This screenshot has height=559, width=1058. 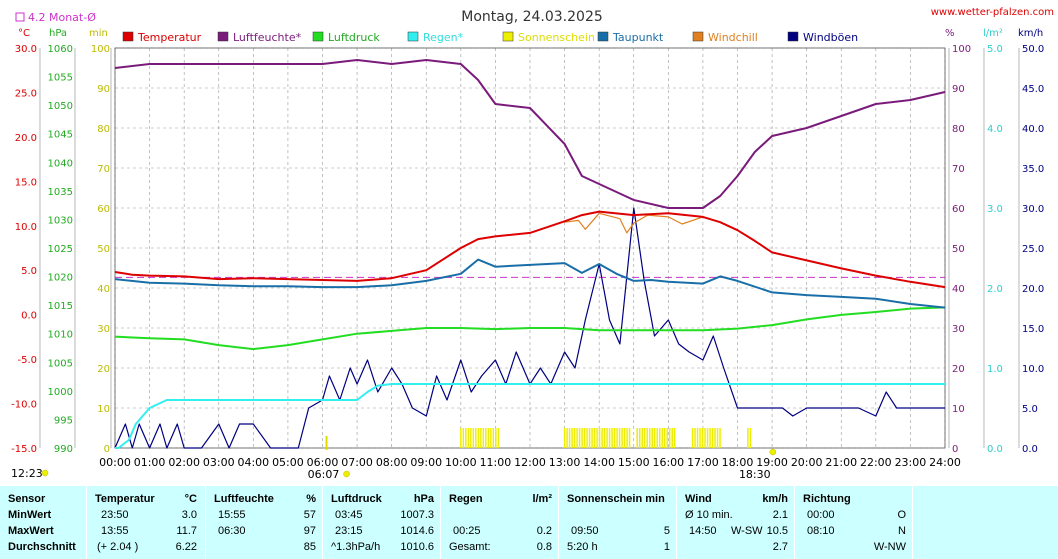 What do you see at coordinates (417, 515) in the screenshot?
I see `press-min-val: 1007.3` at bounding box center [417, 515].